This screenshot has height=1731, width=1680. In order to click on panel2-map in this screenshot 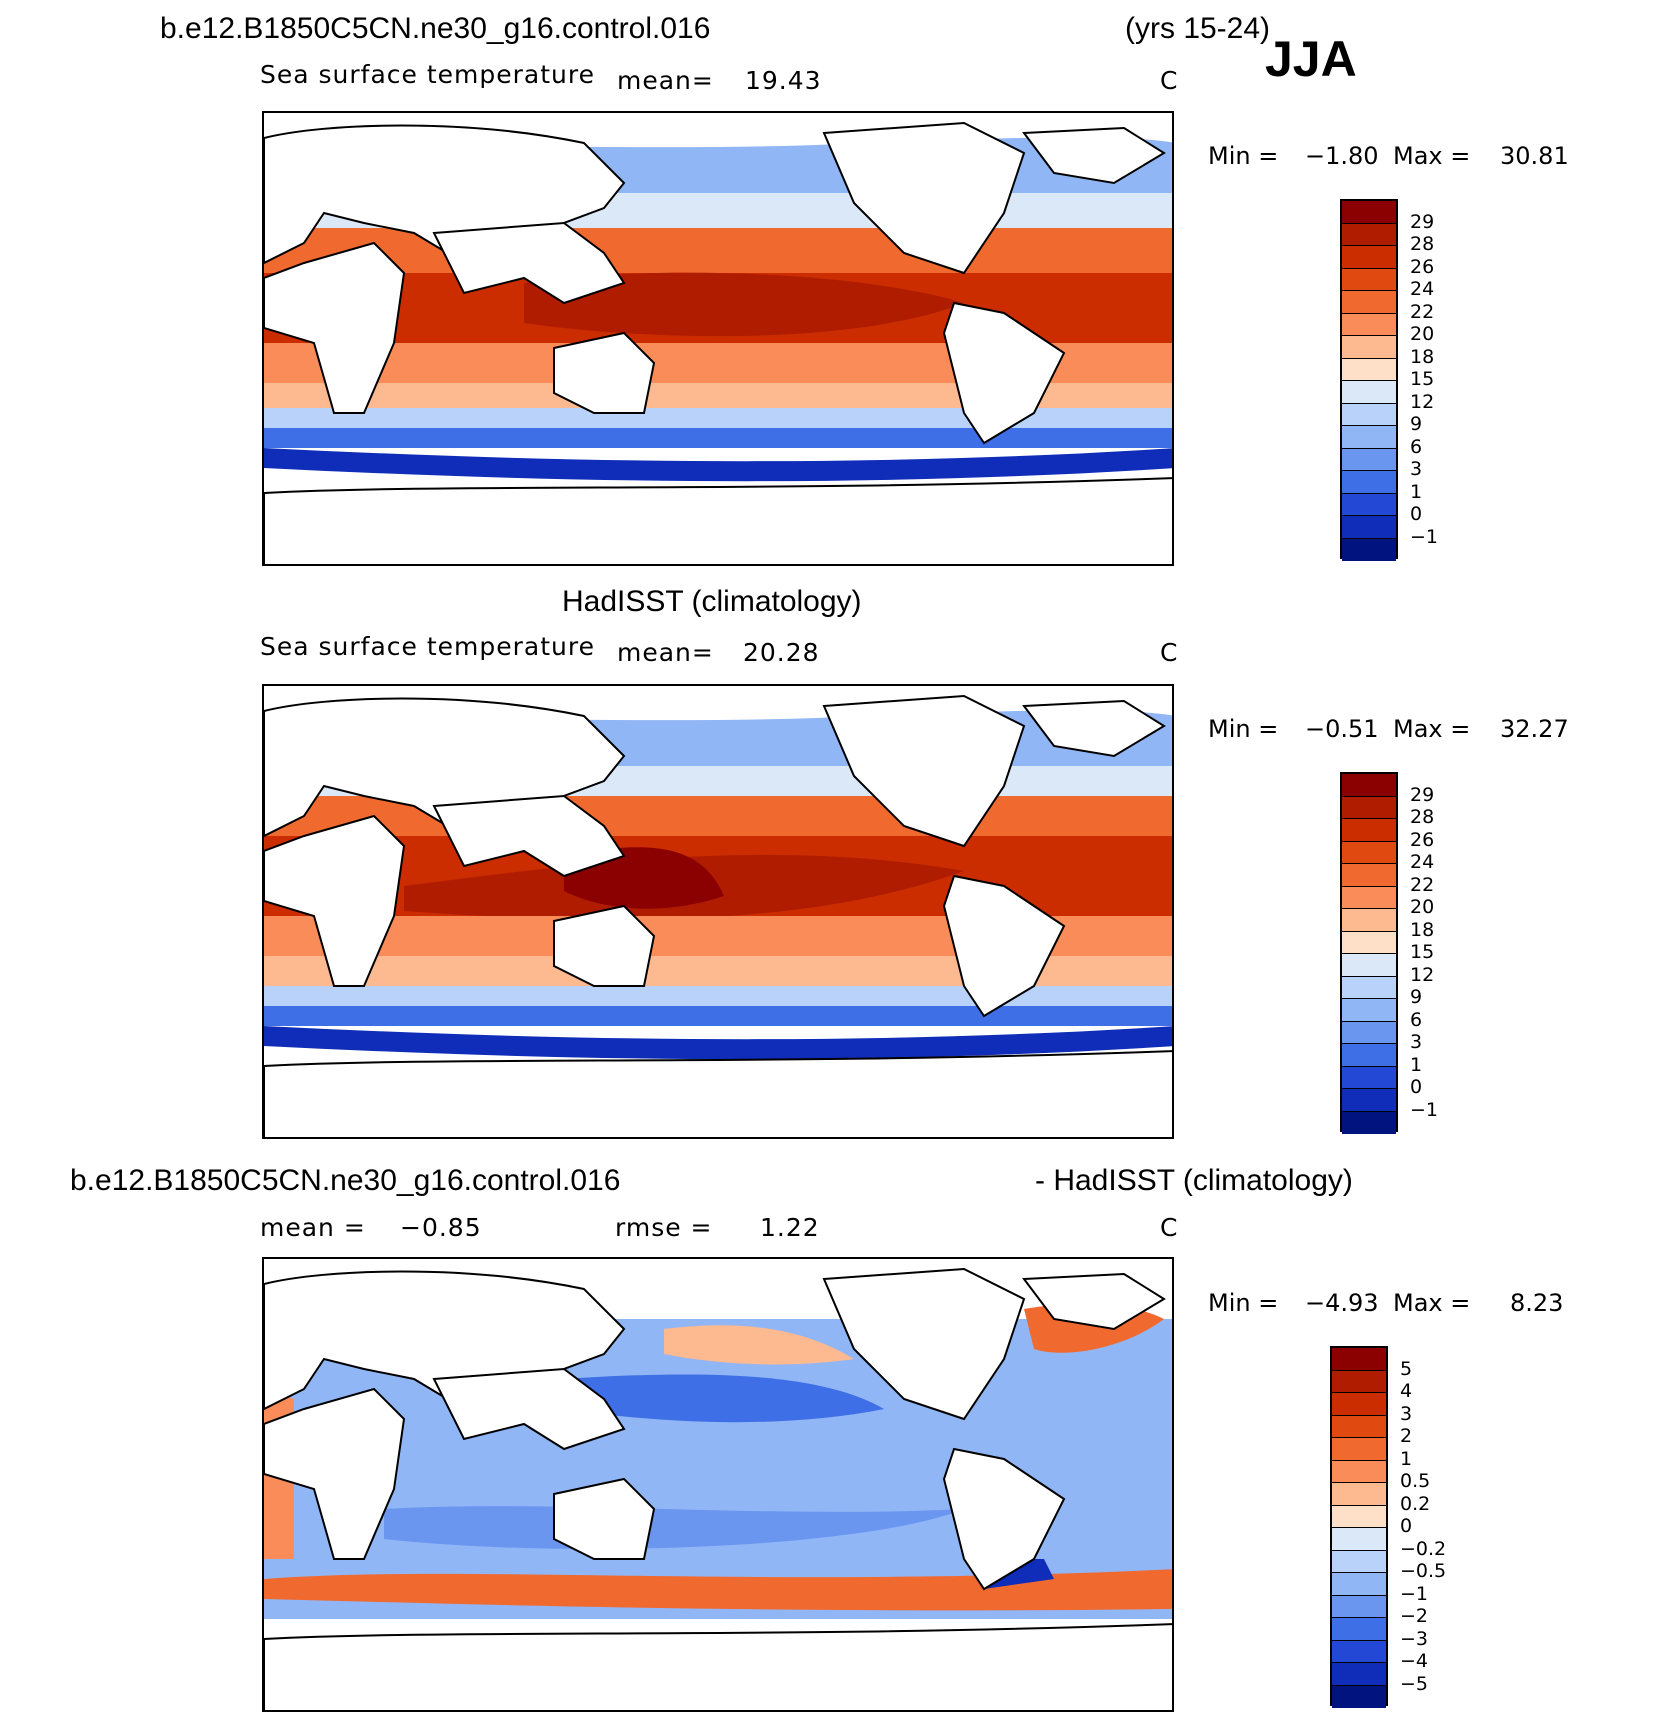, I will do `click(718, 911)`.